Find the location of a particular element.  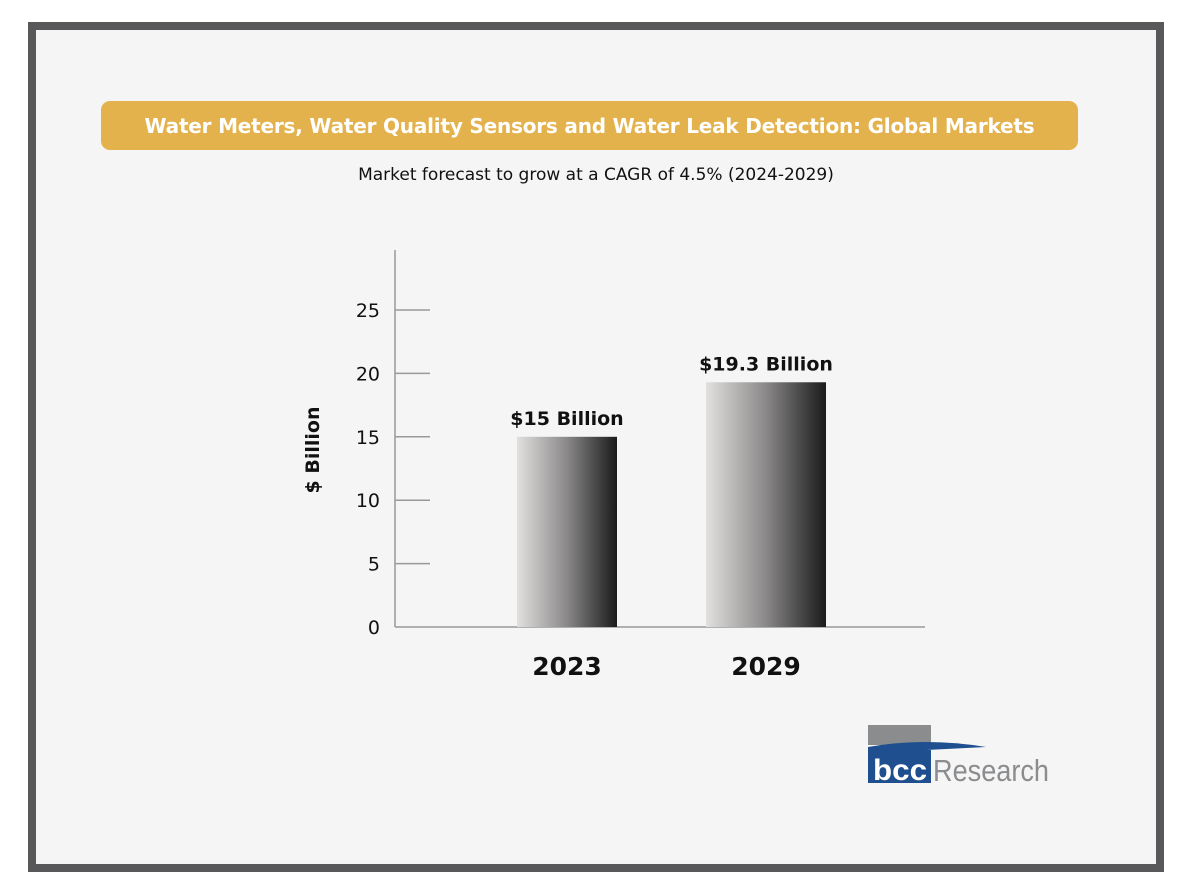

svg-text: bcc is located at coordinates (900, 769).